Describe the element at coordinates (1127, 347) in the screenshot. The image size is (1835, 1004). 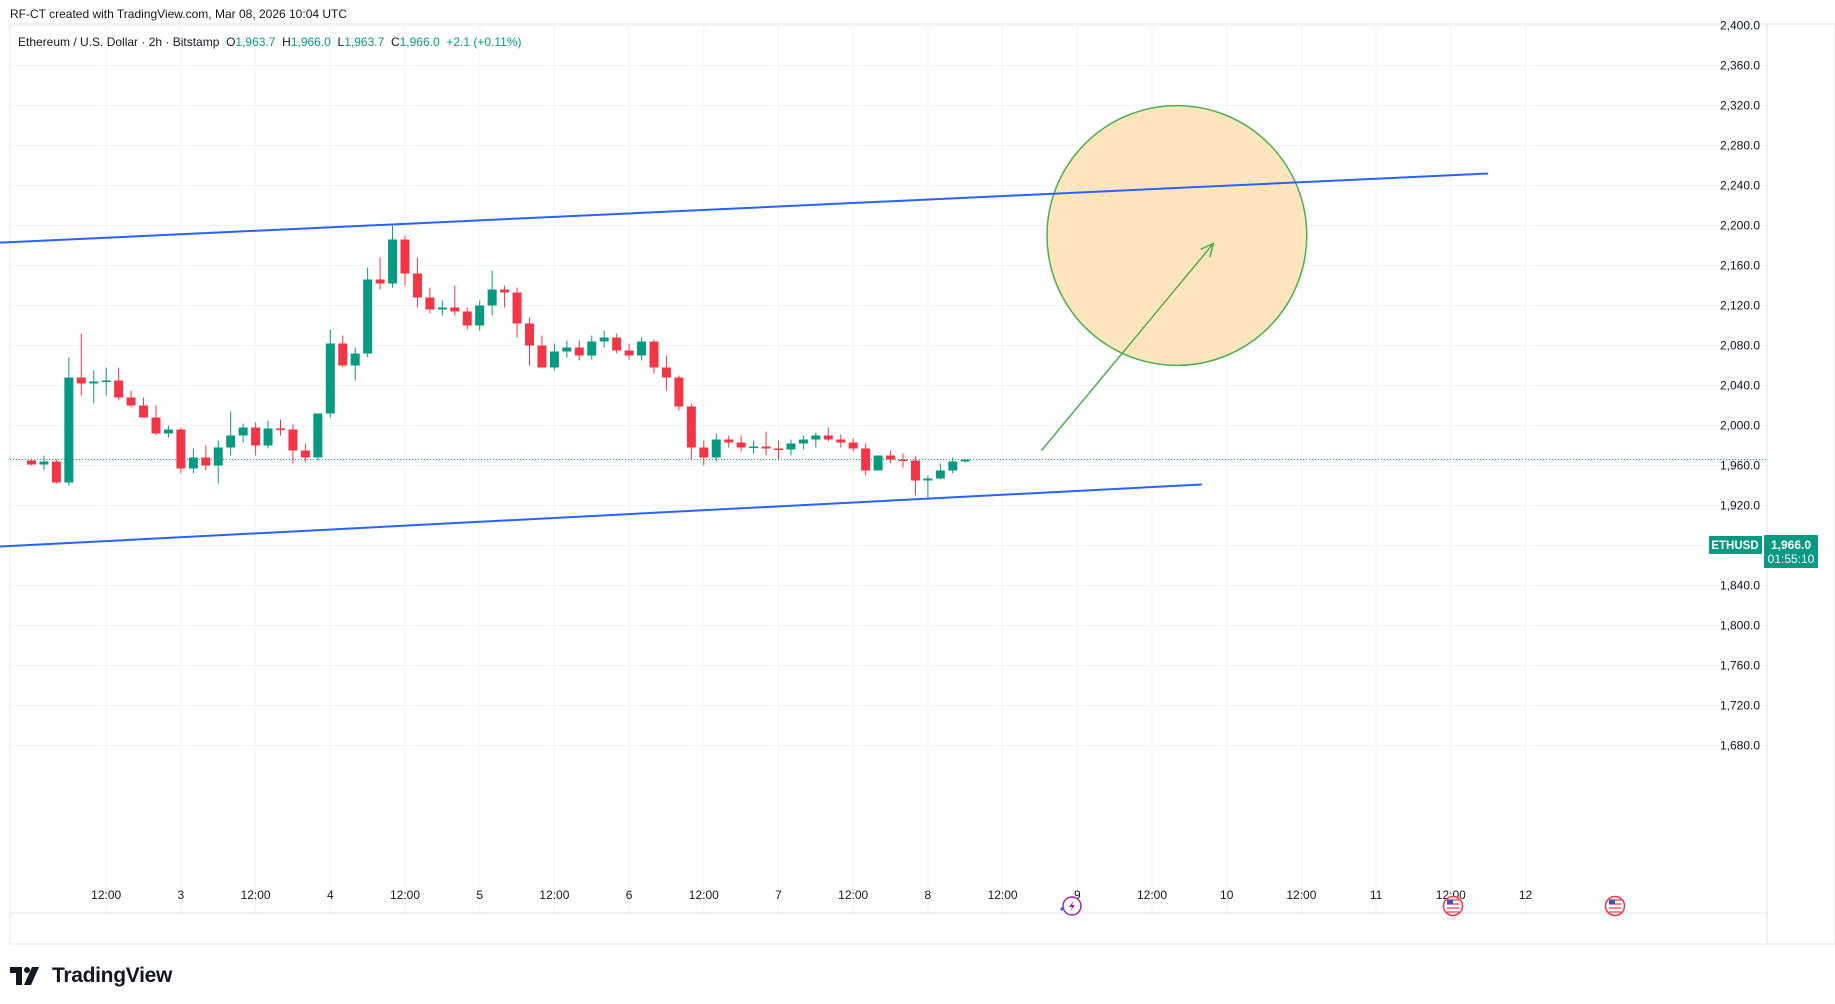
I see `arrow-line` at that location.